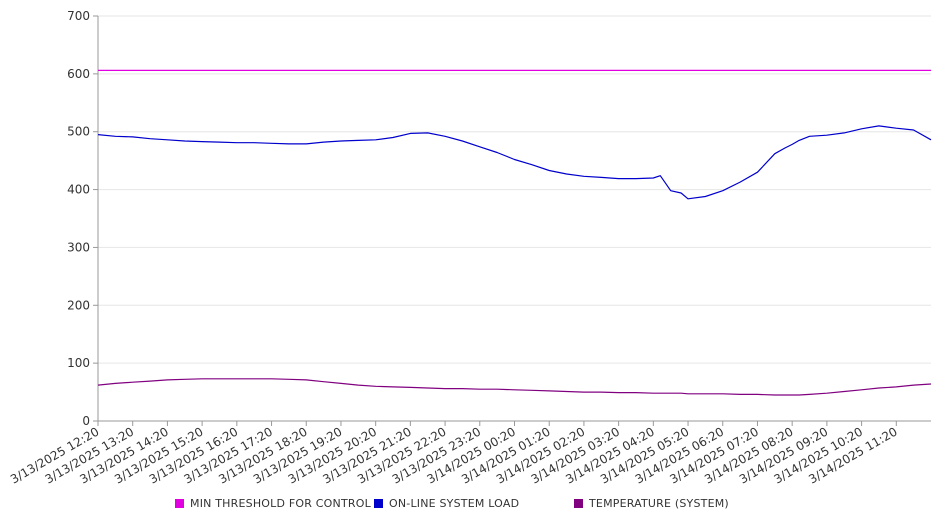 This screenshot has width=946, height=526. I want to click on legend-swatch-system-load, so click(378, 503).